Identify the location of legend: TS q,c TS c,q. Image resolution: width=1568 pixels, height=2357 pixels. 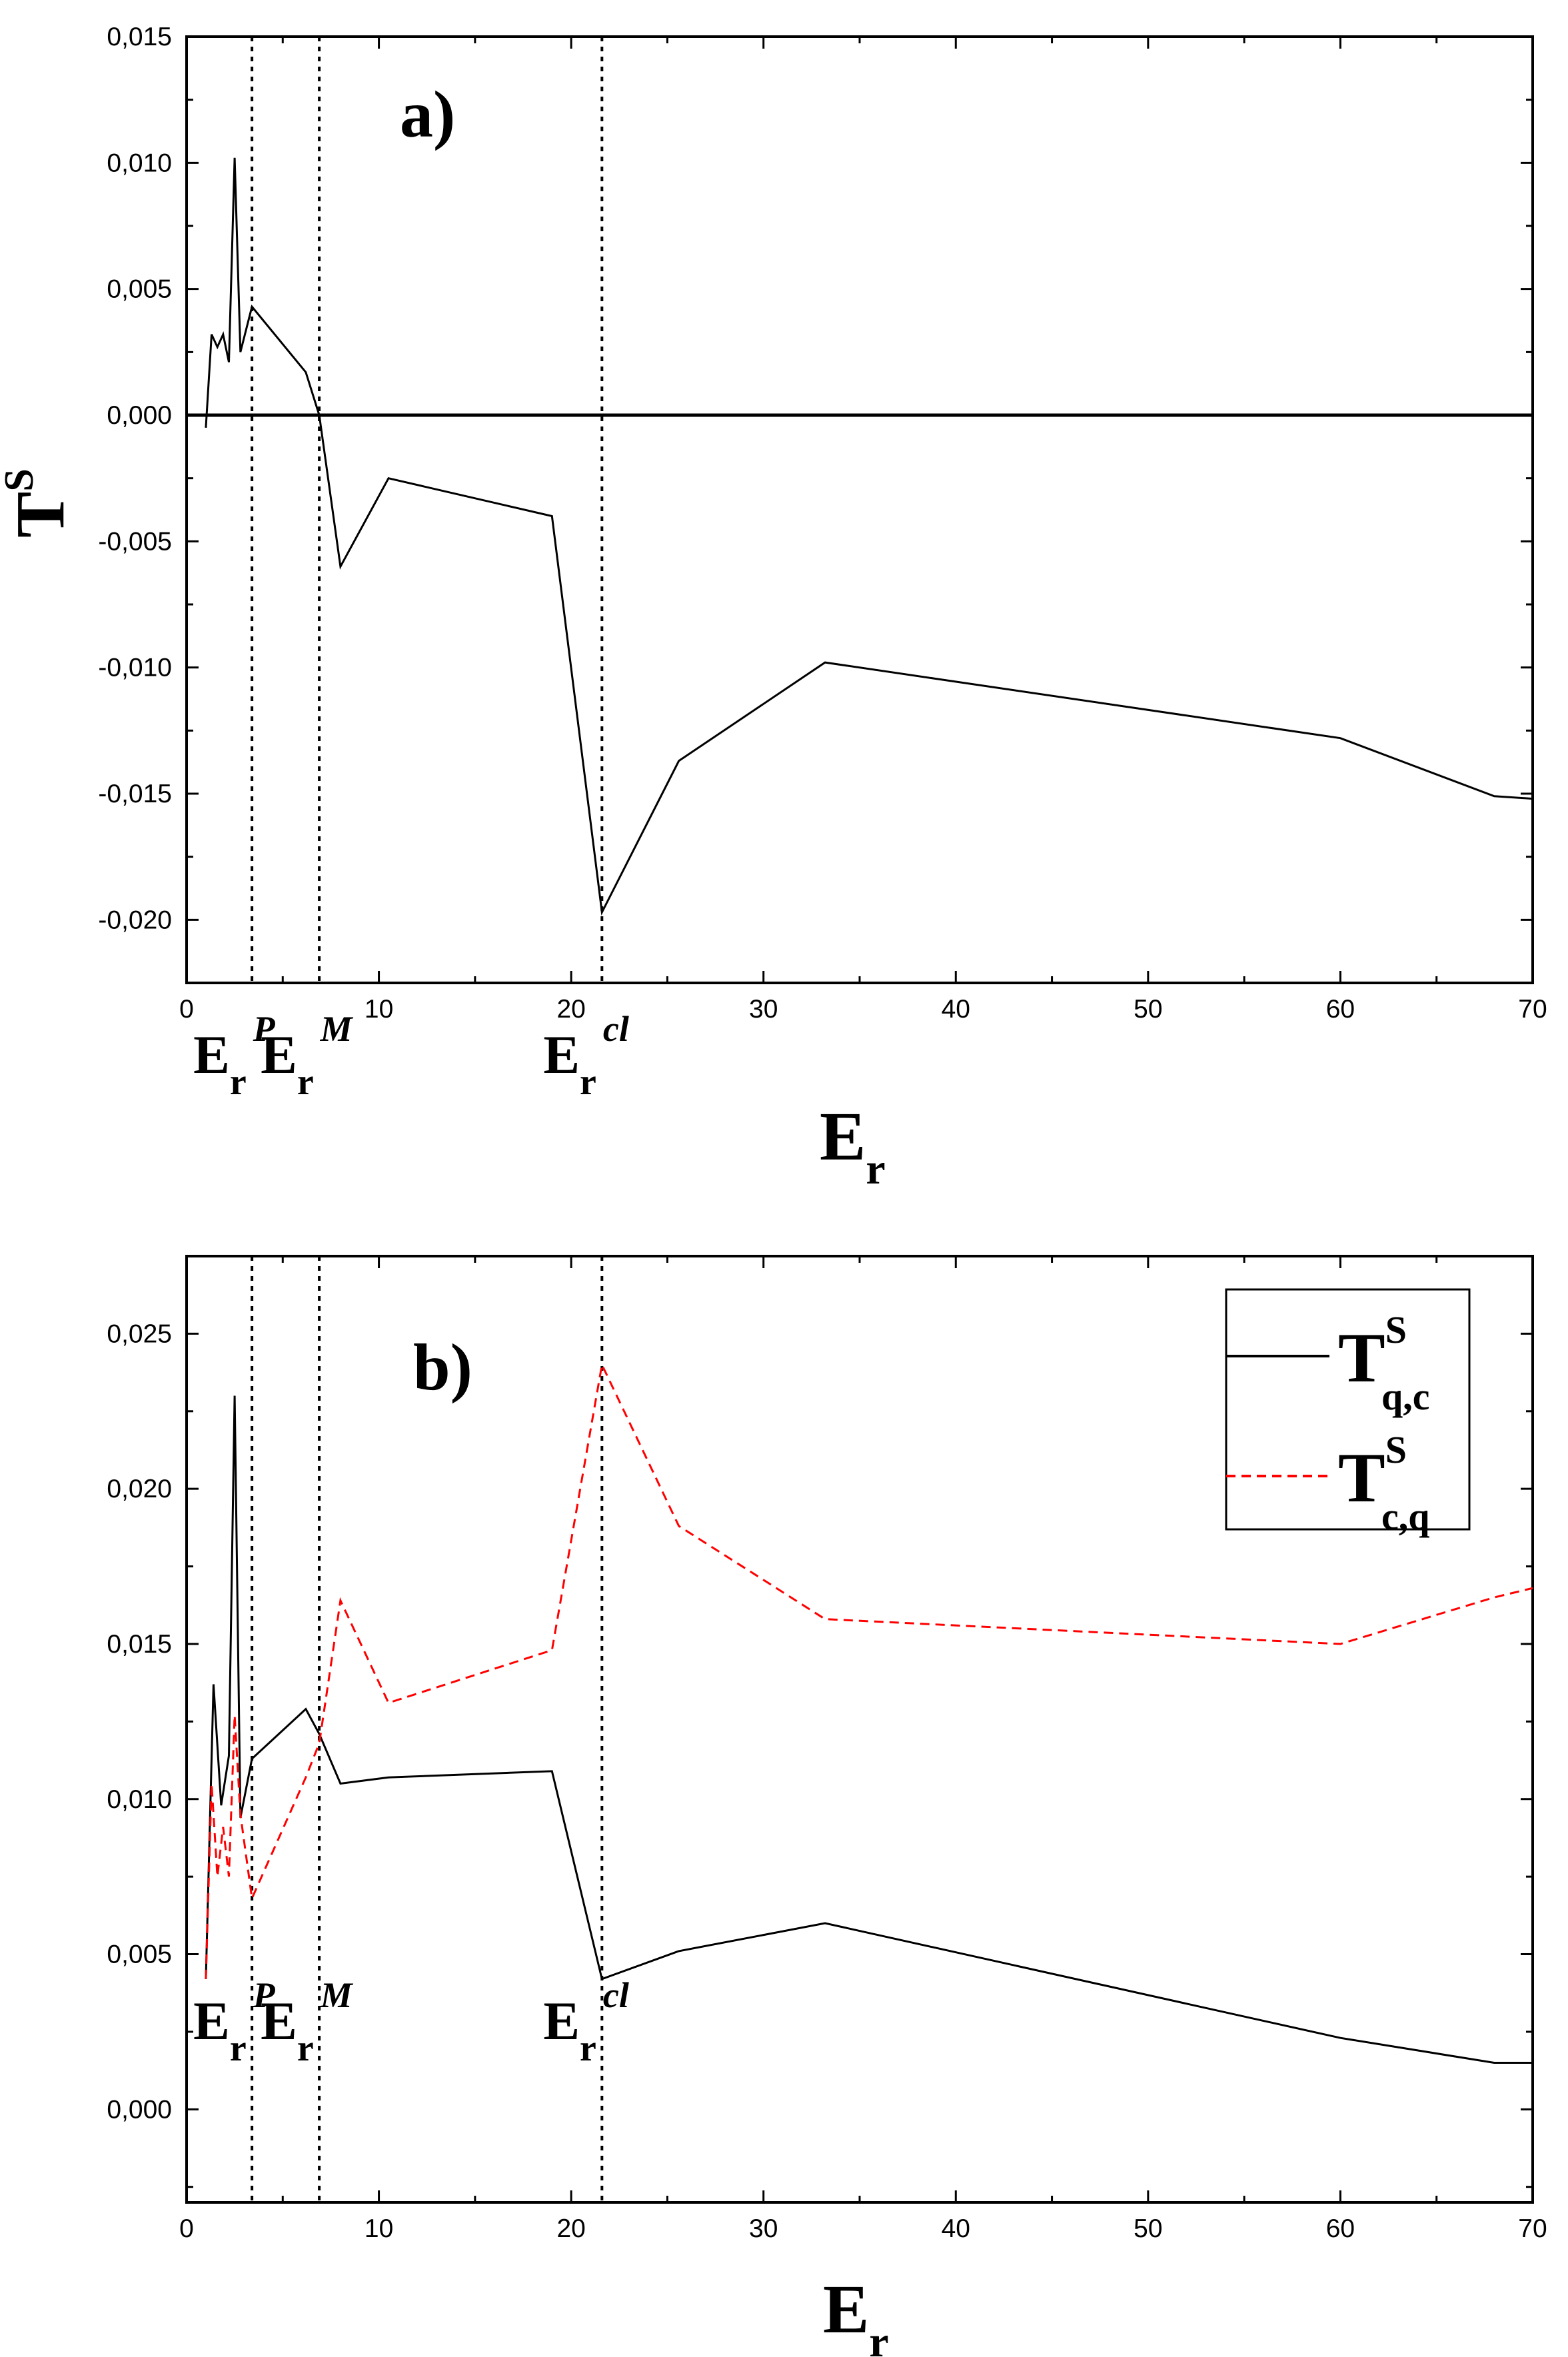
(1348, 1413).